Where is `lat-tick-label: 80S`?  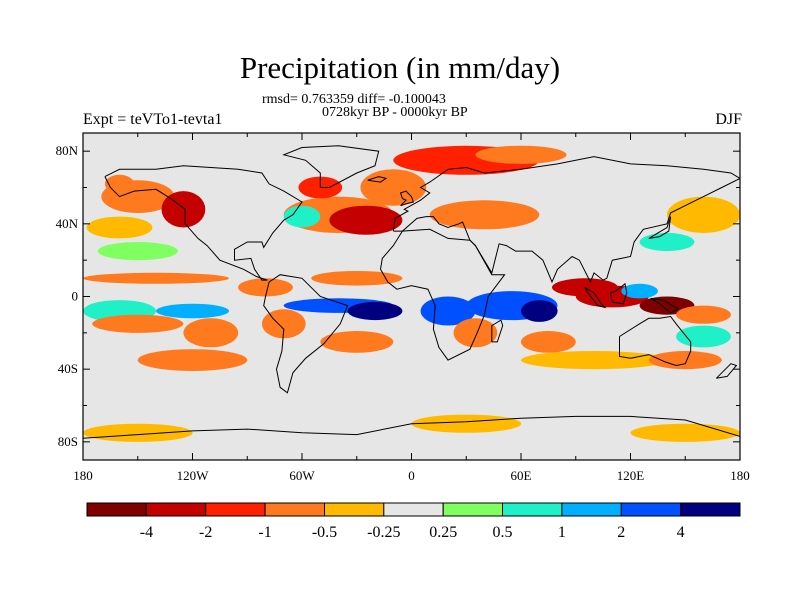 lat-tick-label: 80S is located at coordinates (68, 441).